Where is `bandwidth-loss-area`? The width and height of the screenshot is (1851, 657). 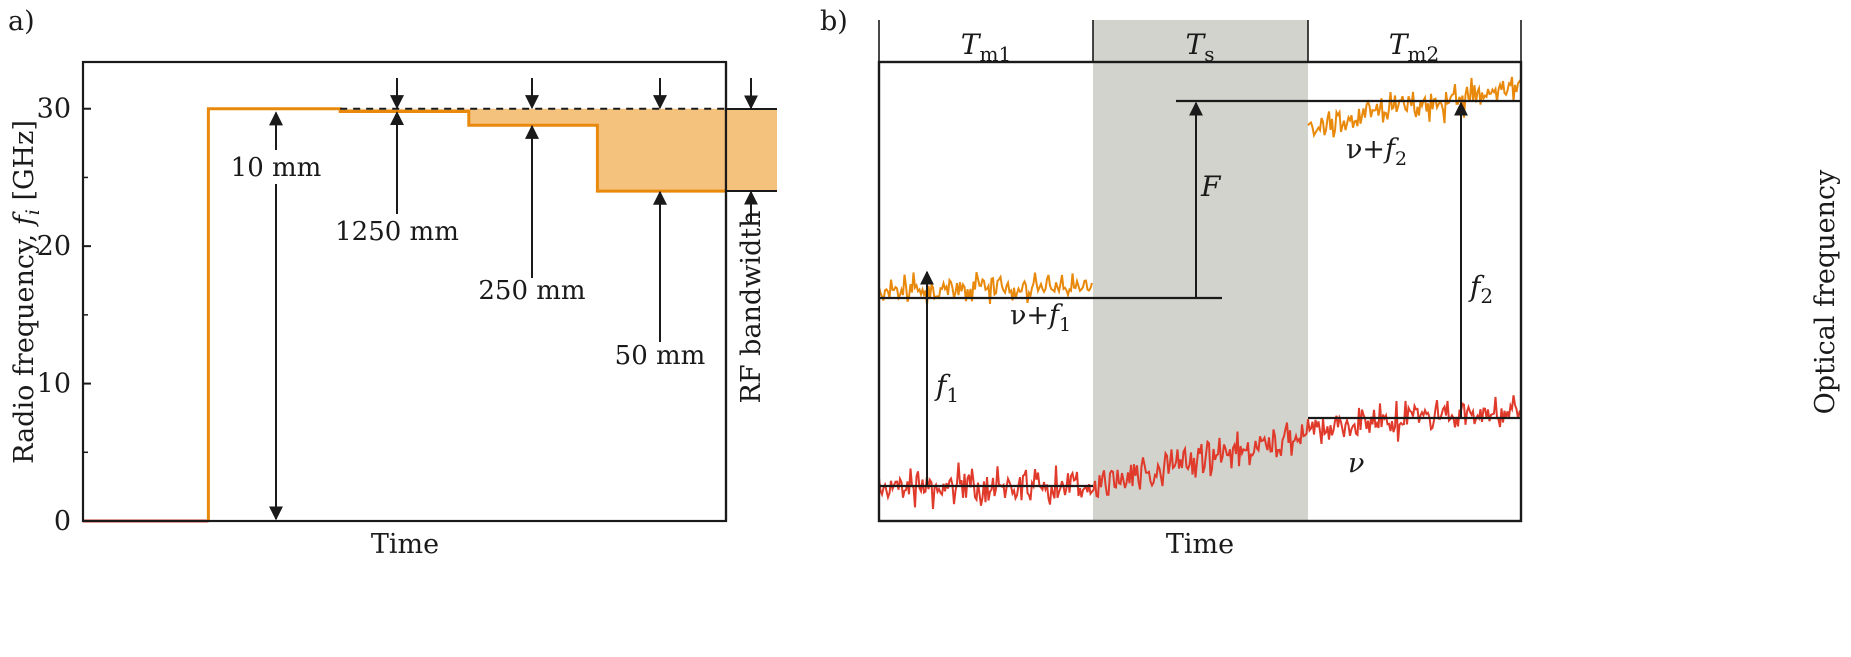 bandwidth-loss-area is located at coordinates (533, 150).